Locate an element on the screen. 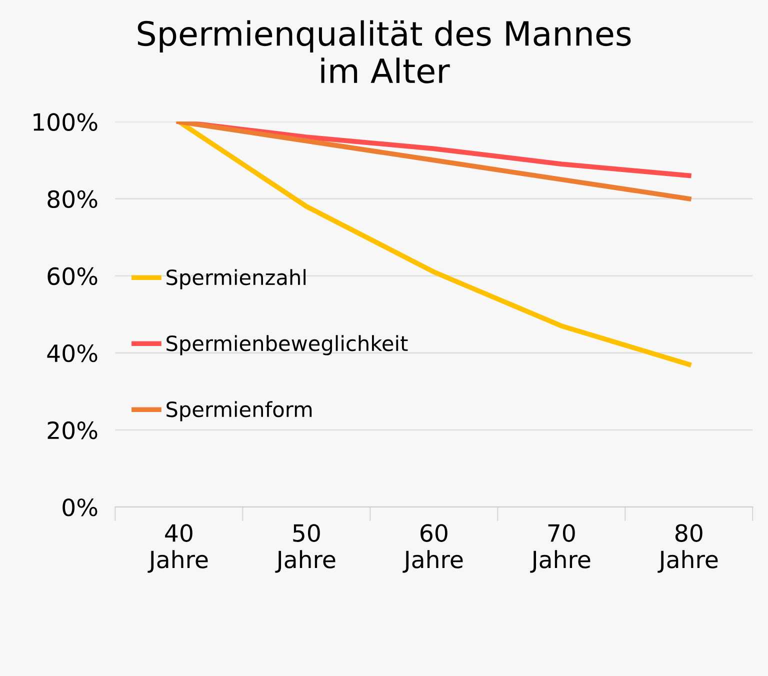 This screenshot has height=676, width=768. chart-title: Spermienqualität des Mannes im Alter is located at coordinates (384, 52).